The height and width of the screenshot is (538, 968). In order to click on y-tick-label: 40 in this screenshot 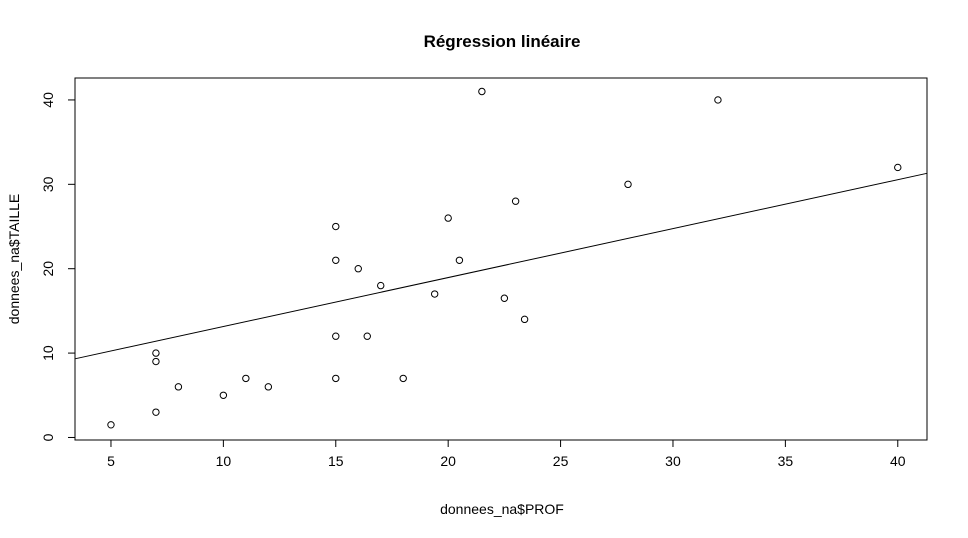, I will do `click(48, 100)`.